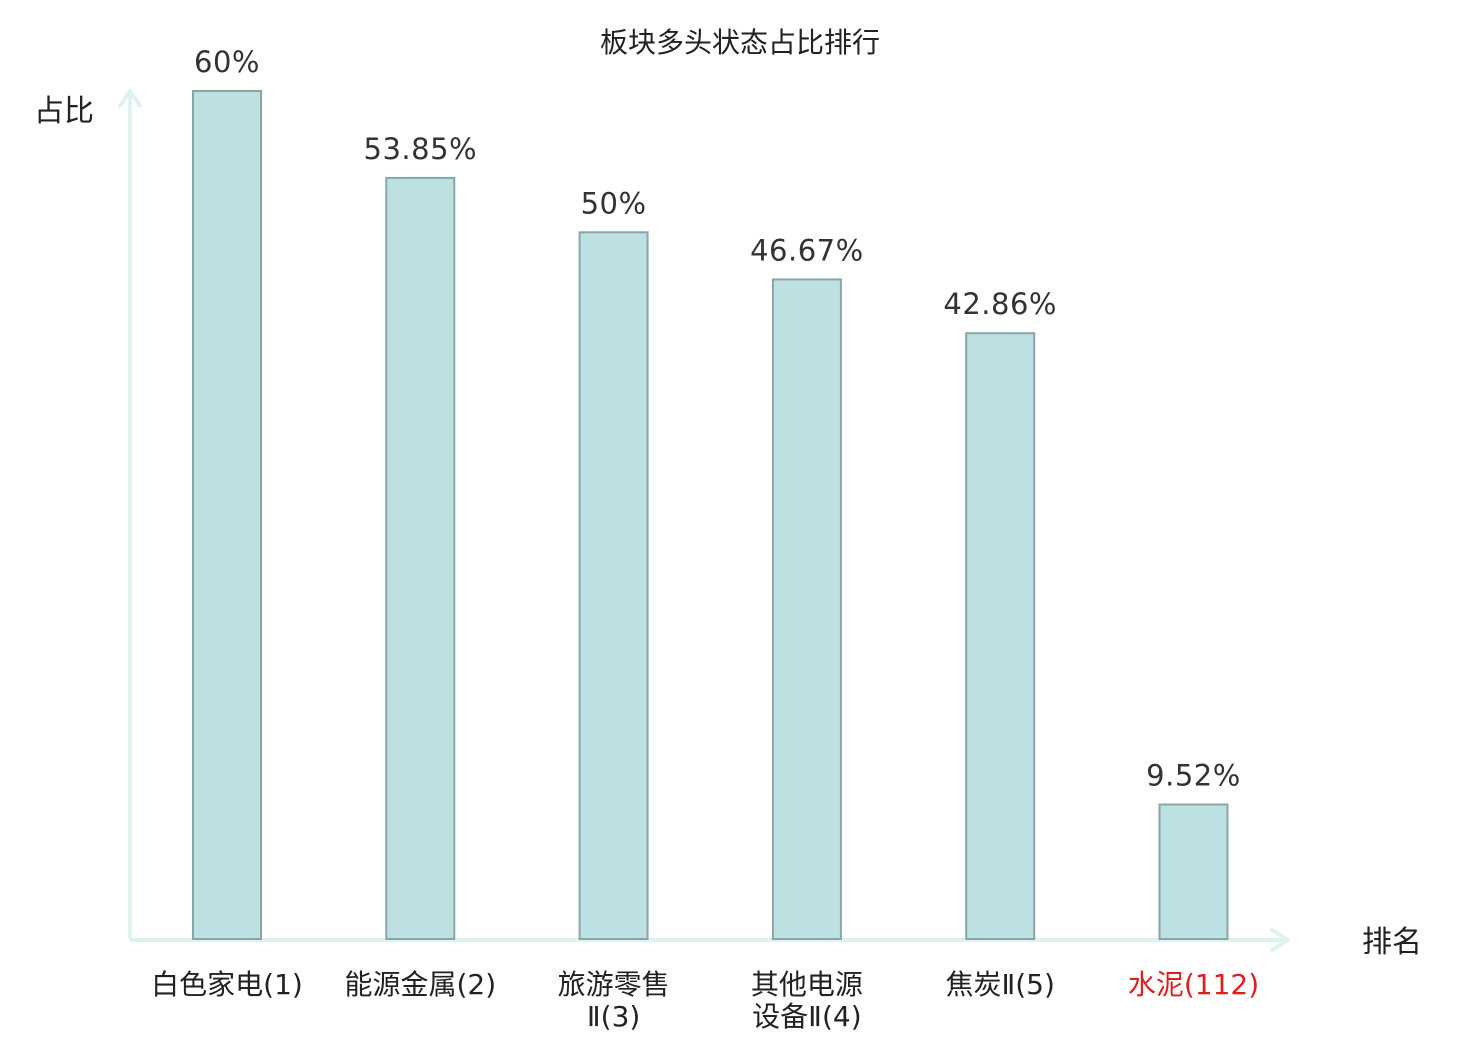 The height and width of the screenshot is (1040, 1480). I want to click on category-label-1: 白色家电(1), so click(227, 984).